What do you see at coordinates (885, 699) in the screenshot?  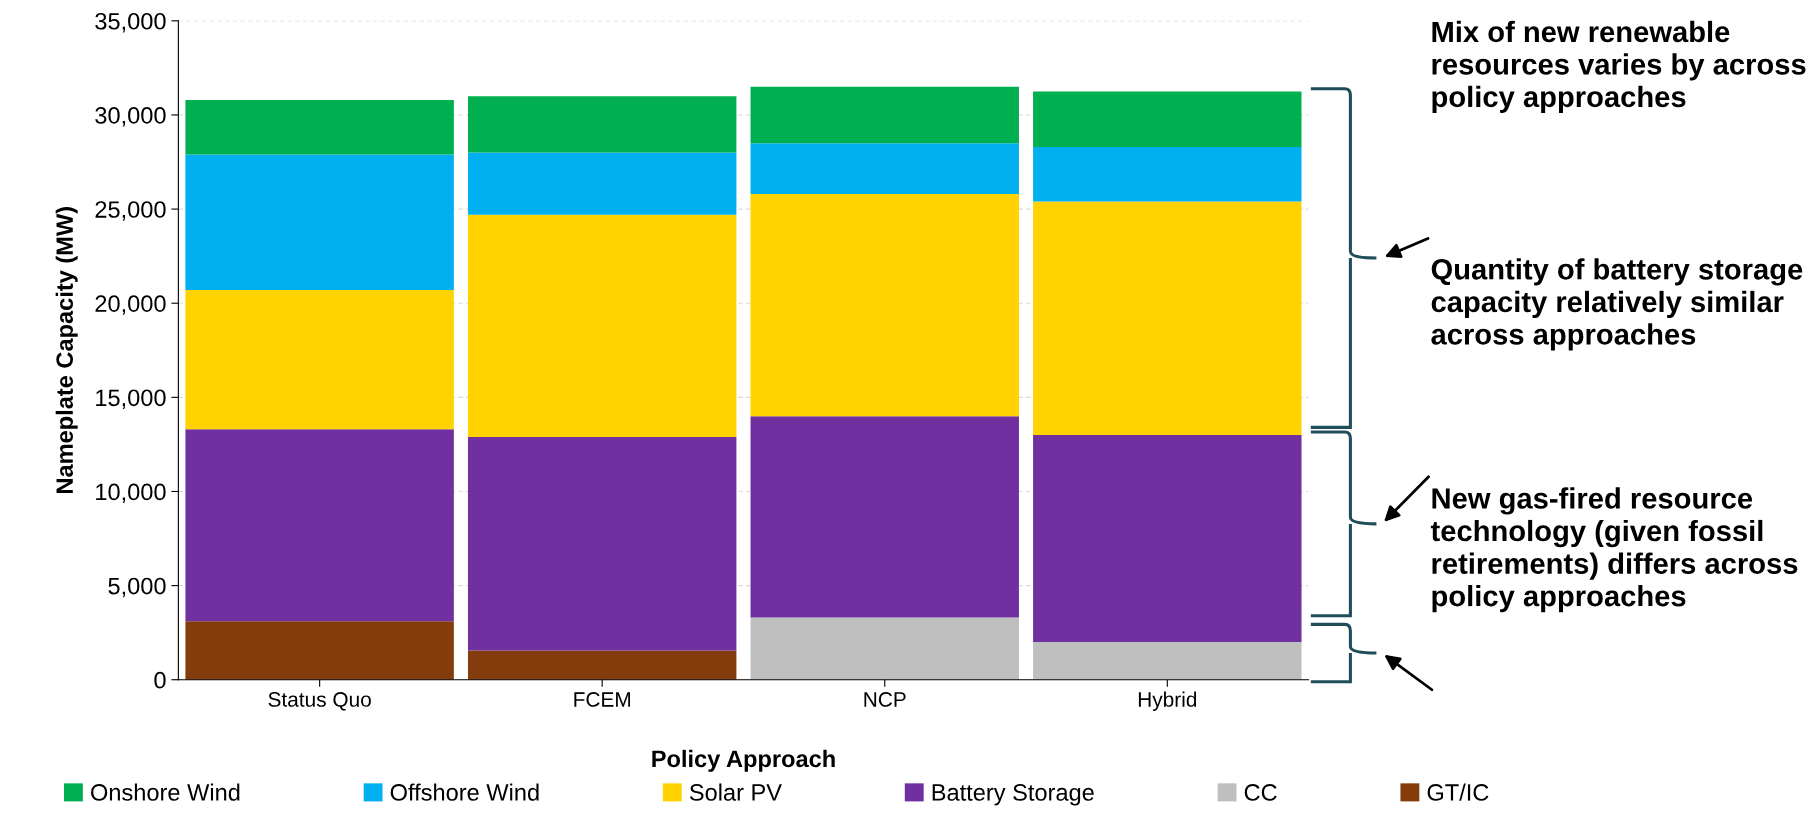 I see `x-tick-label: NCP` at bounding box center [885, 699].